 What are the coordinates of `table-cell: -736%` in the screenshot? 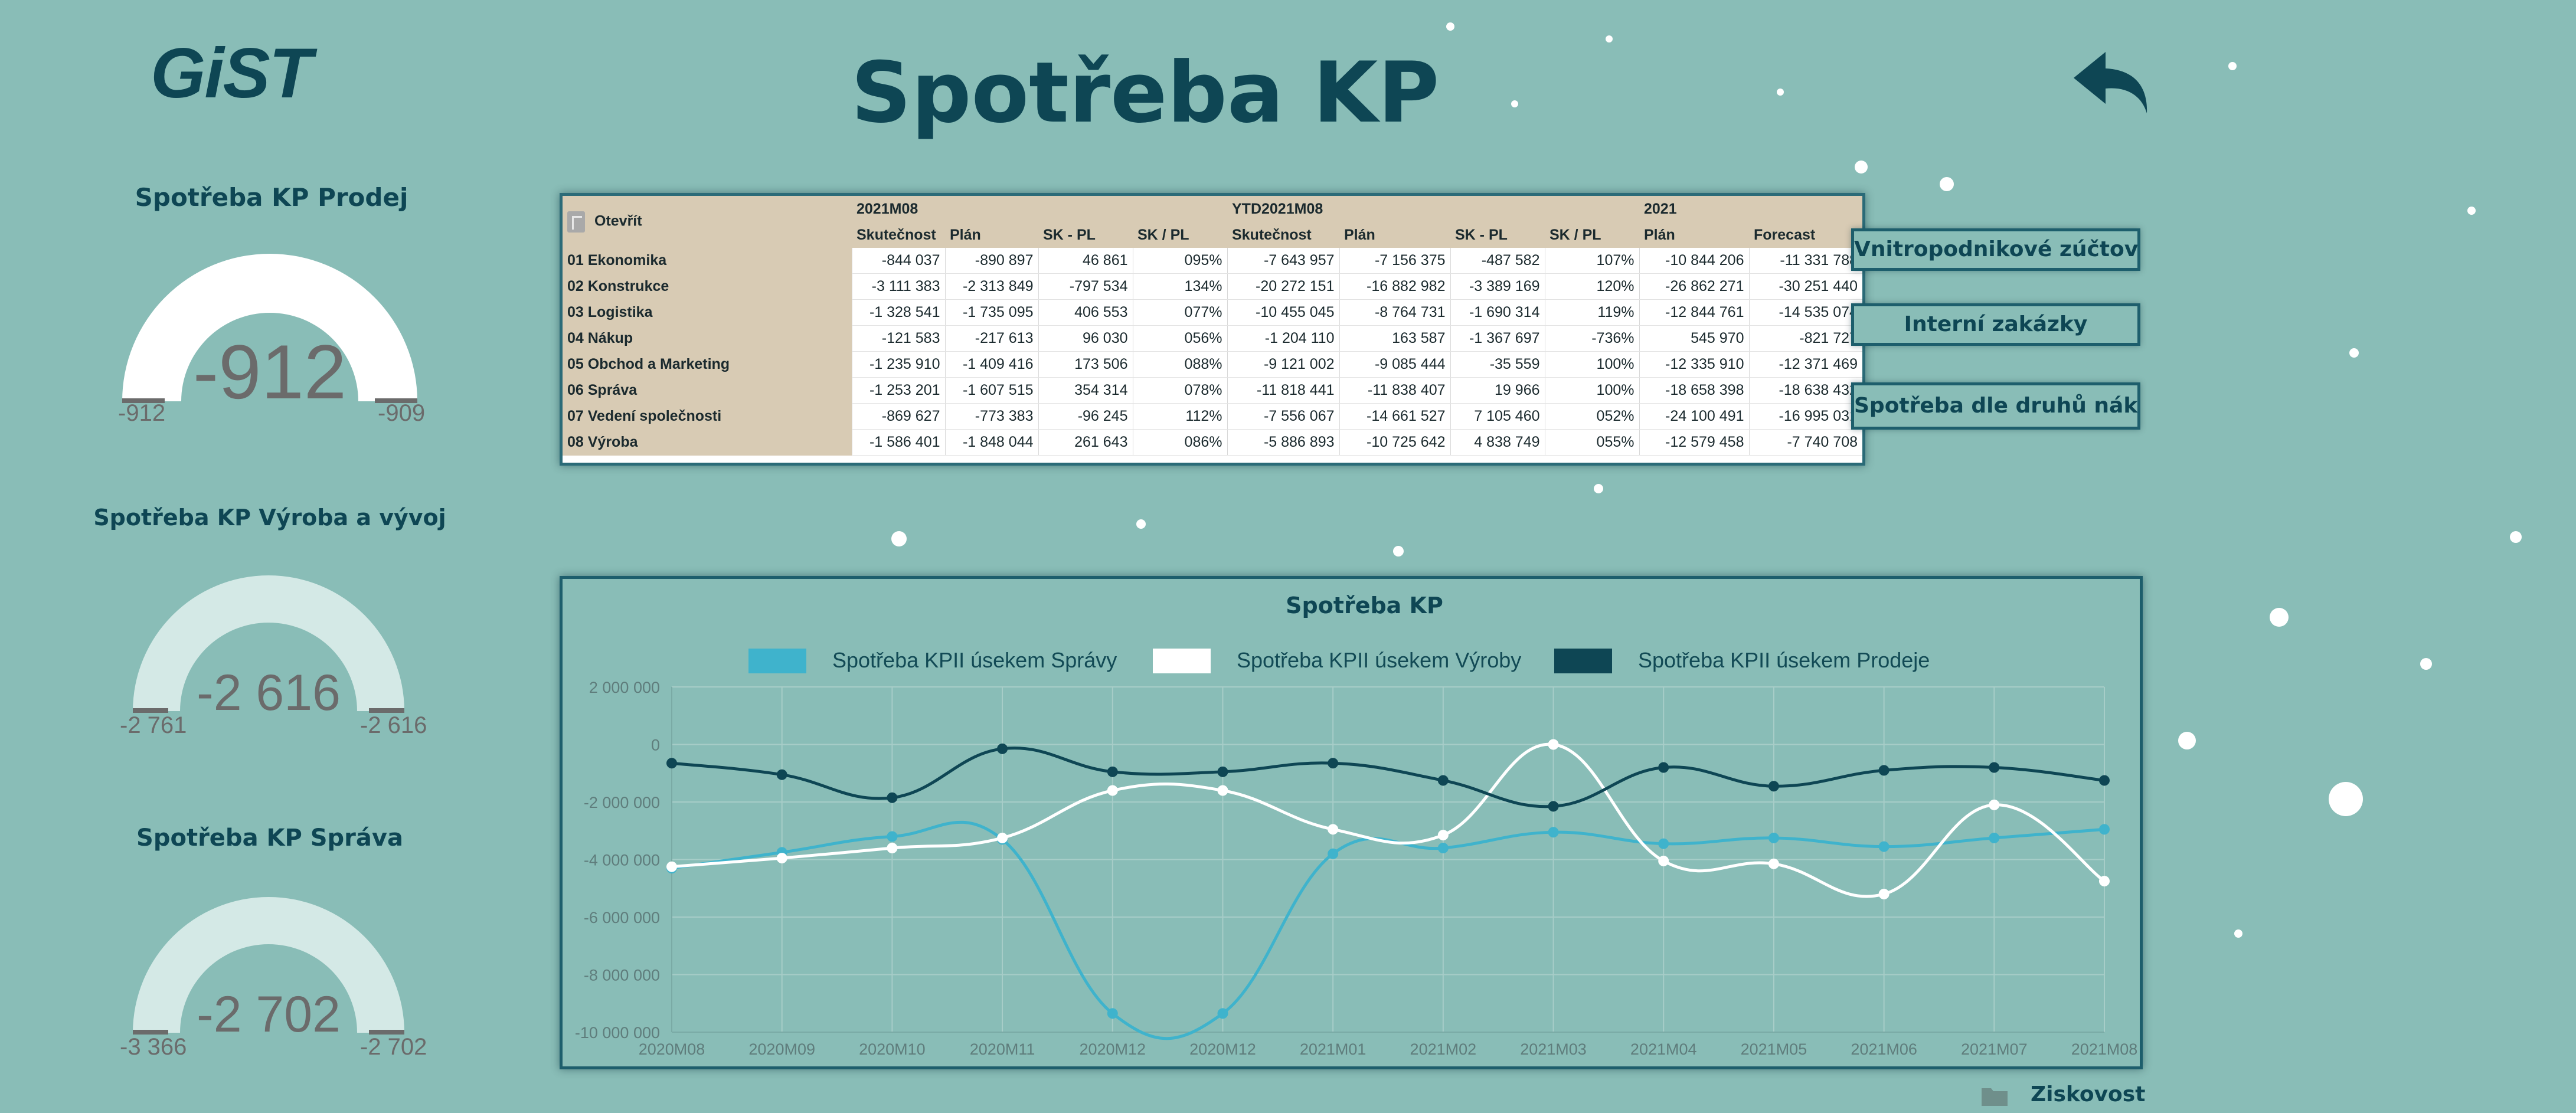 It's located at (1591, 338).